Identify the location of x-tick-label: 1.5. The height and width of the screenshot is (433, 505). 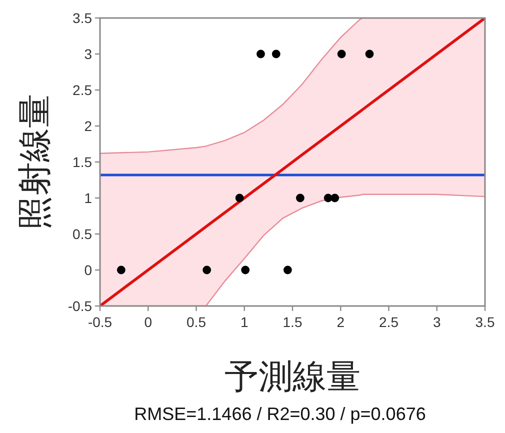
(292, 322).